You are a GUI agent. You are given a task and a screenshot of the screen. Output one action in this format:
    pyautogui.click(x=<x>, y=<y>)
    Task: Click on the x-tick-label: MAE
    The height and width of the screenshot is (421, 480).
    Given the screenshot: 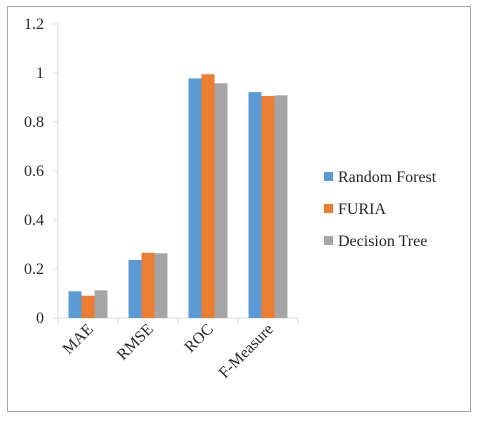 What is the action you would take?
    pyautogui.click(x=78, y=339)
    